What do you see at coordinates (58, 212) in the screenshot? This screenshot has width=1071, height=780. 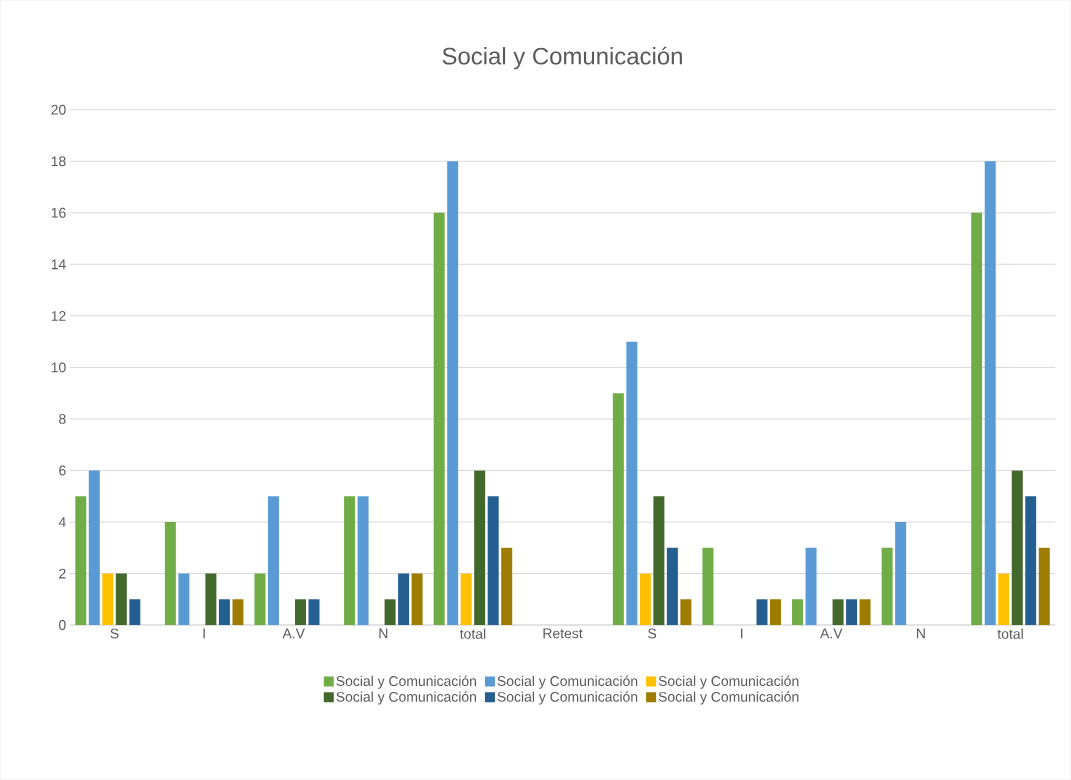 I see `y-tick-label: 16` at bounding box center [58, 212].